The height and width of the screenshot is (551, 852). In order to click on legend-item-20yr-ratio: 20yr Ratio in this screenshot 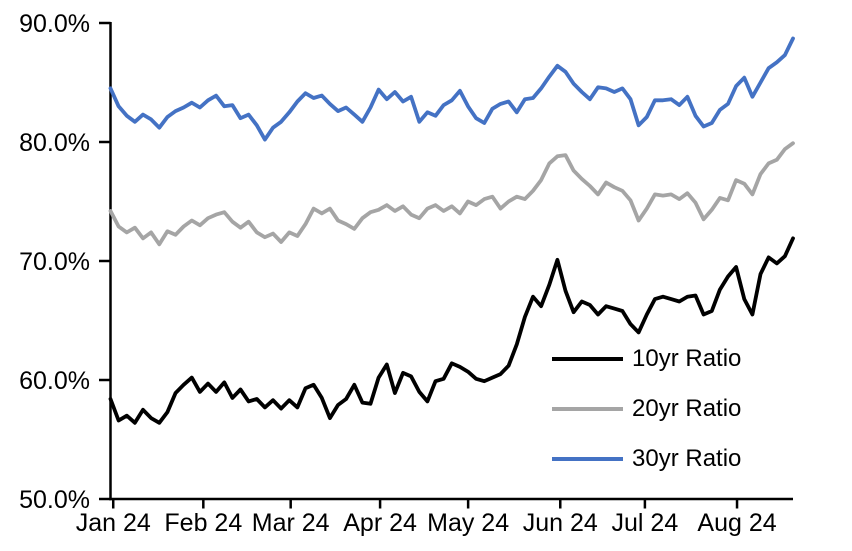, I will do `click(646, 409)`.